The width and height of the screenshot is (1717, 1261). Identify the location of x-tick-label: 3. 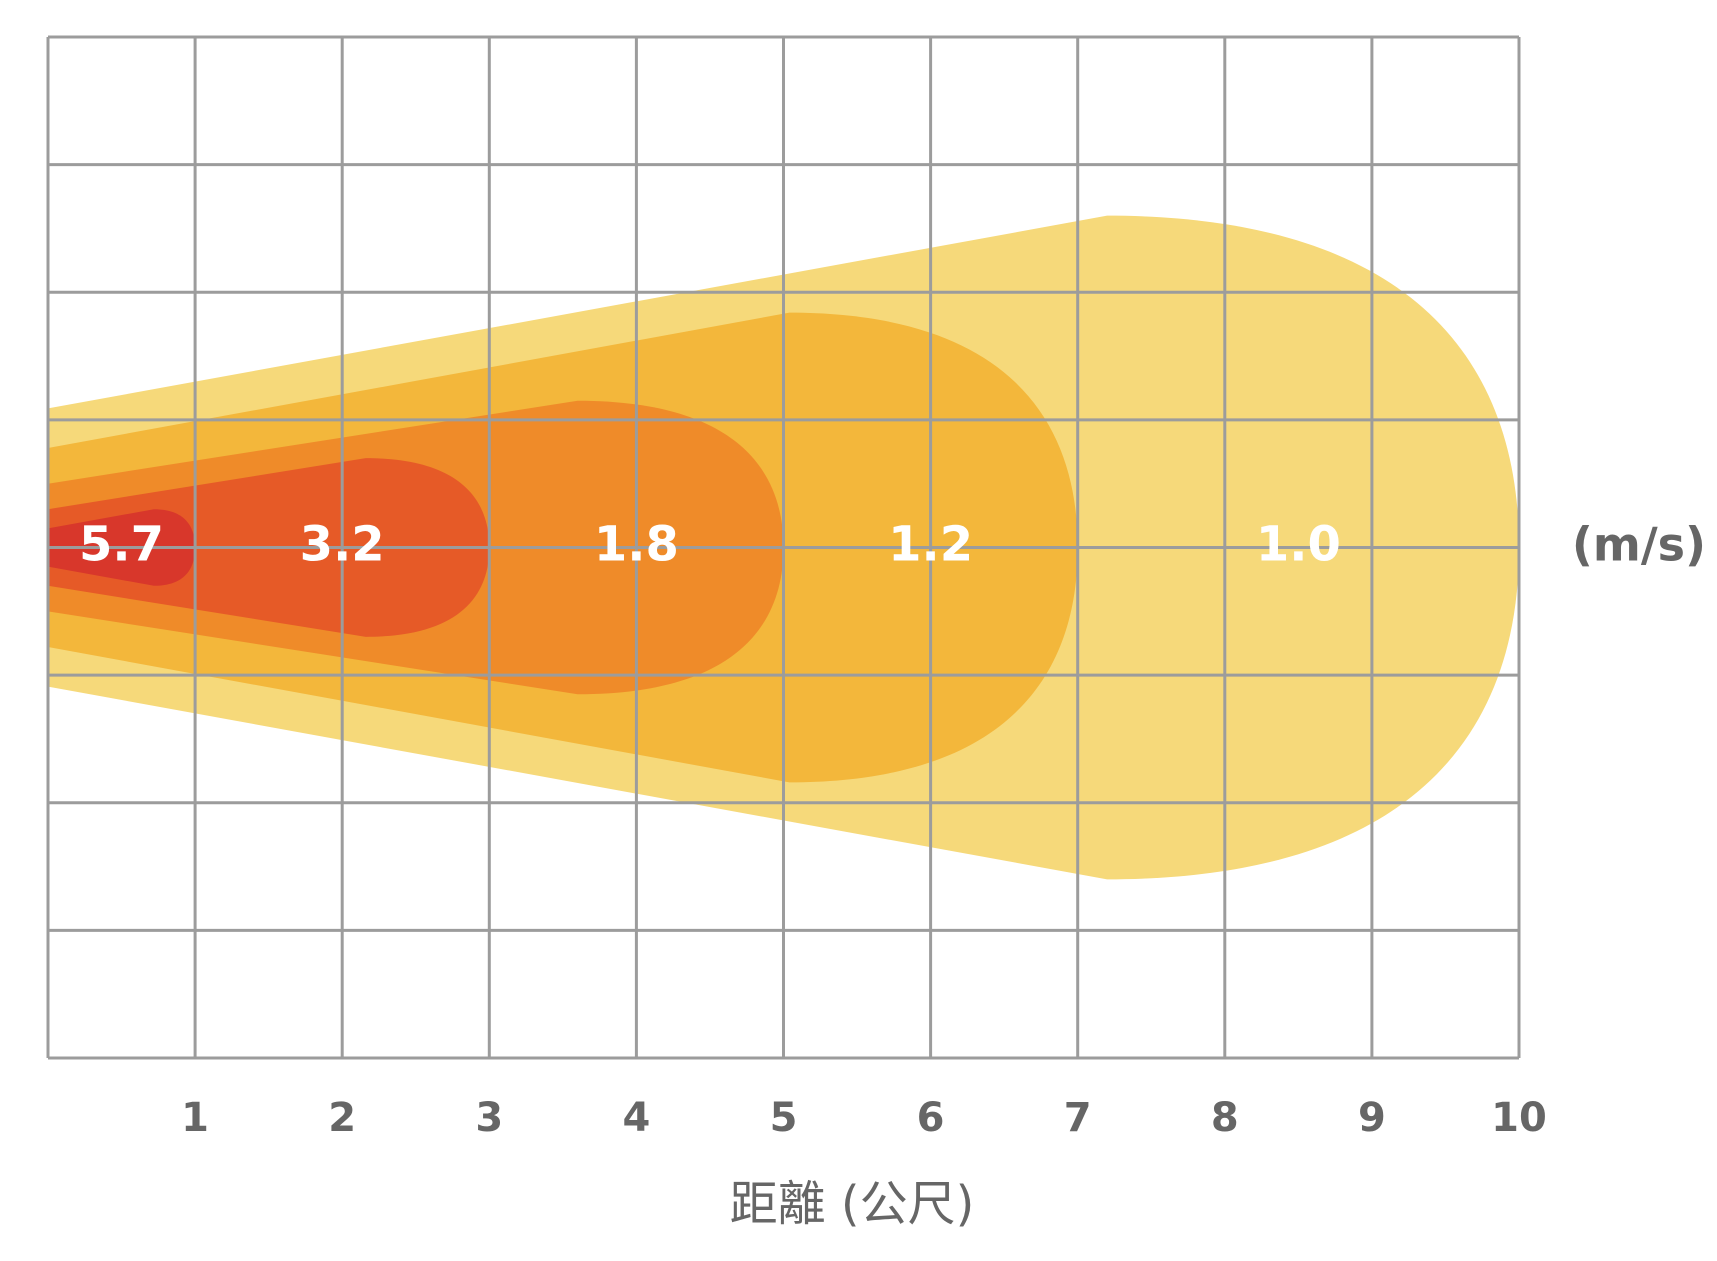
(489, 1118).